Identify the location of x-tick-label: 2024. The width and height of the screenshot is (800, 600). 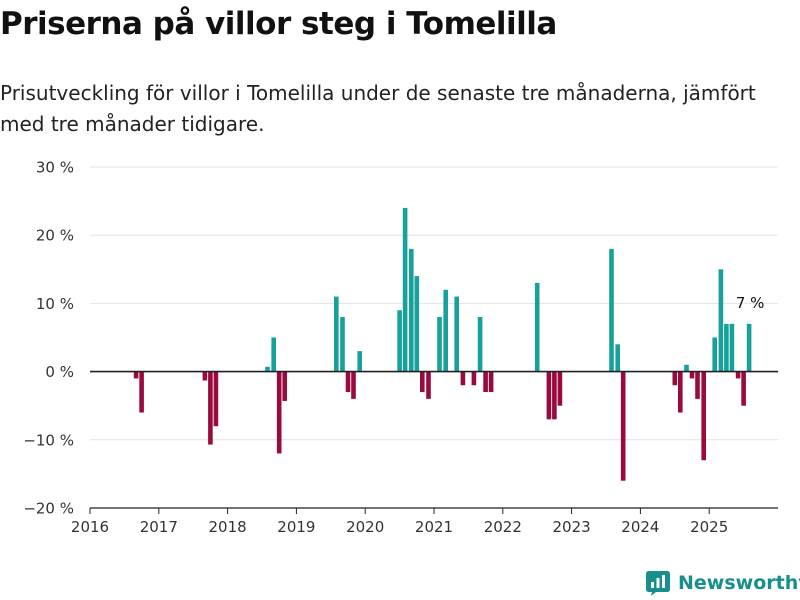
(640, 527).